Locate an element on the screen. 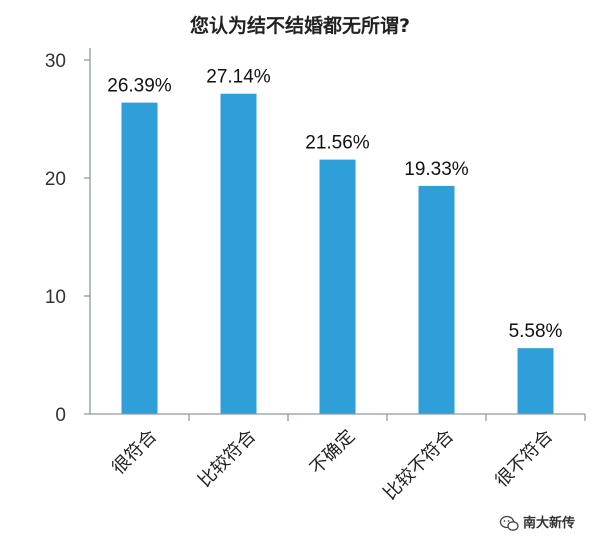 Image resolution: width=600 pixels, height=551 pixels. x-tick-label: 不确定 is located at coordinates (332, 452).